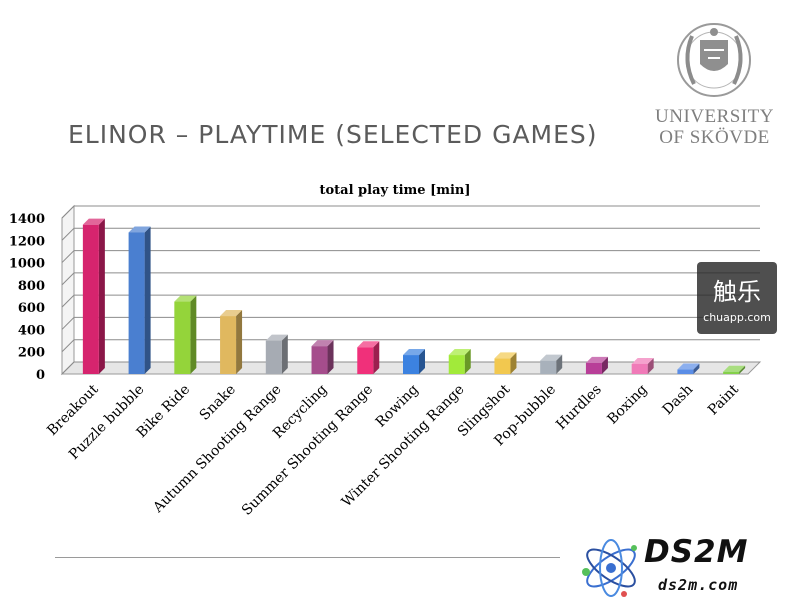  Describe the element at coordinates (218, 403) in the screenshot. I see `x-category-label: Snake` at that location.